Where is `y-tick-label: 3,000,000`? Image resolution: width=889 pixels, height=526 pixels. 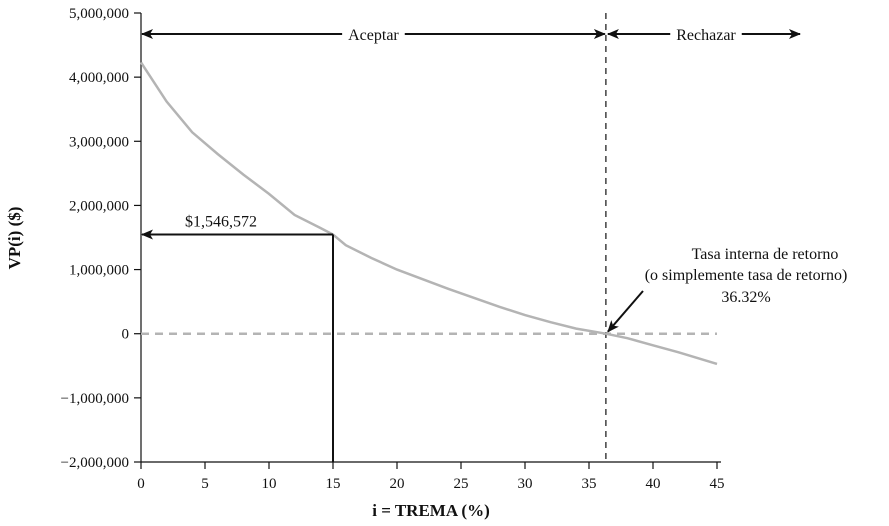 y-tick-label: 3,000,000 is located at coordinates (99, 142).